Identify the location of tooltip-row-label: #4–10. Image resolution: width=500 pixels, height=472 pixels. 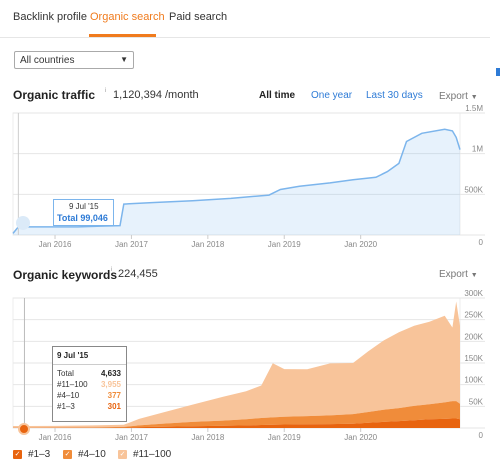
(68, 395).